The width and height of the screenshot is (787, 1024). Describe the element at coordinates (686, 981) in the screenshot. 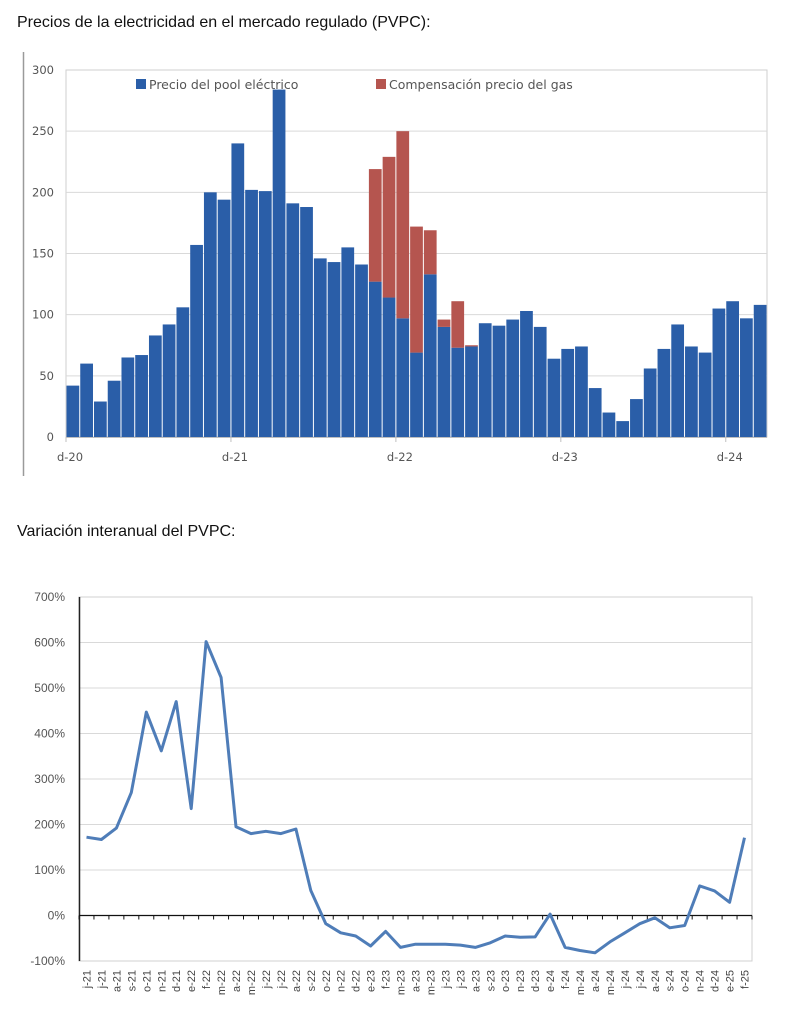

I see `chart2-xtick-label: o-24` at that location.